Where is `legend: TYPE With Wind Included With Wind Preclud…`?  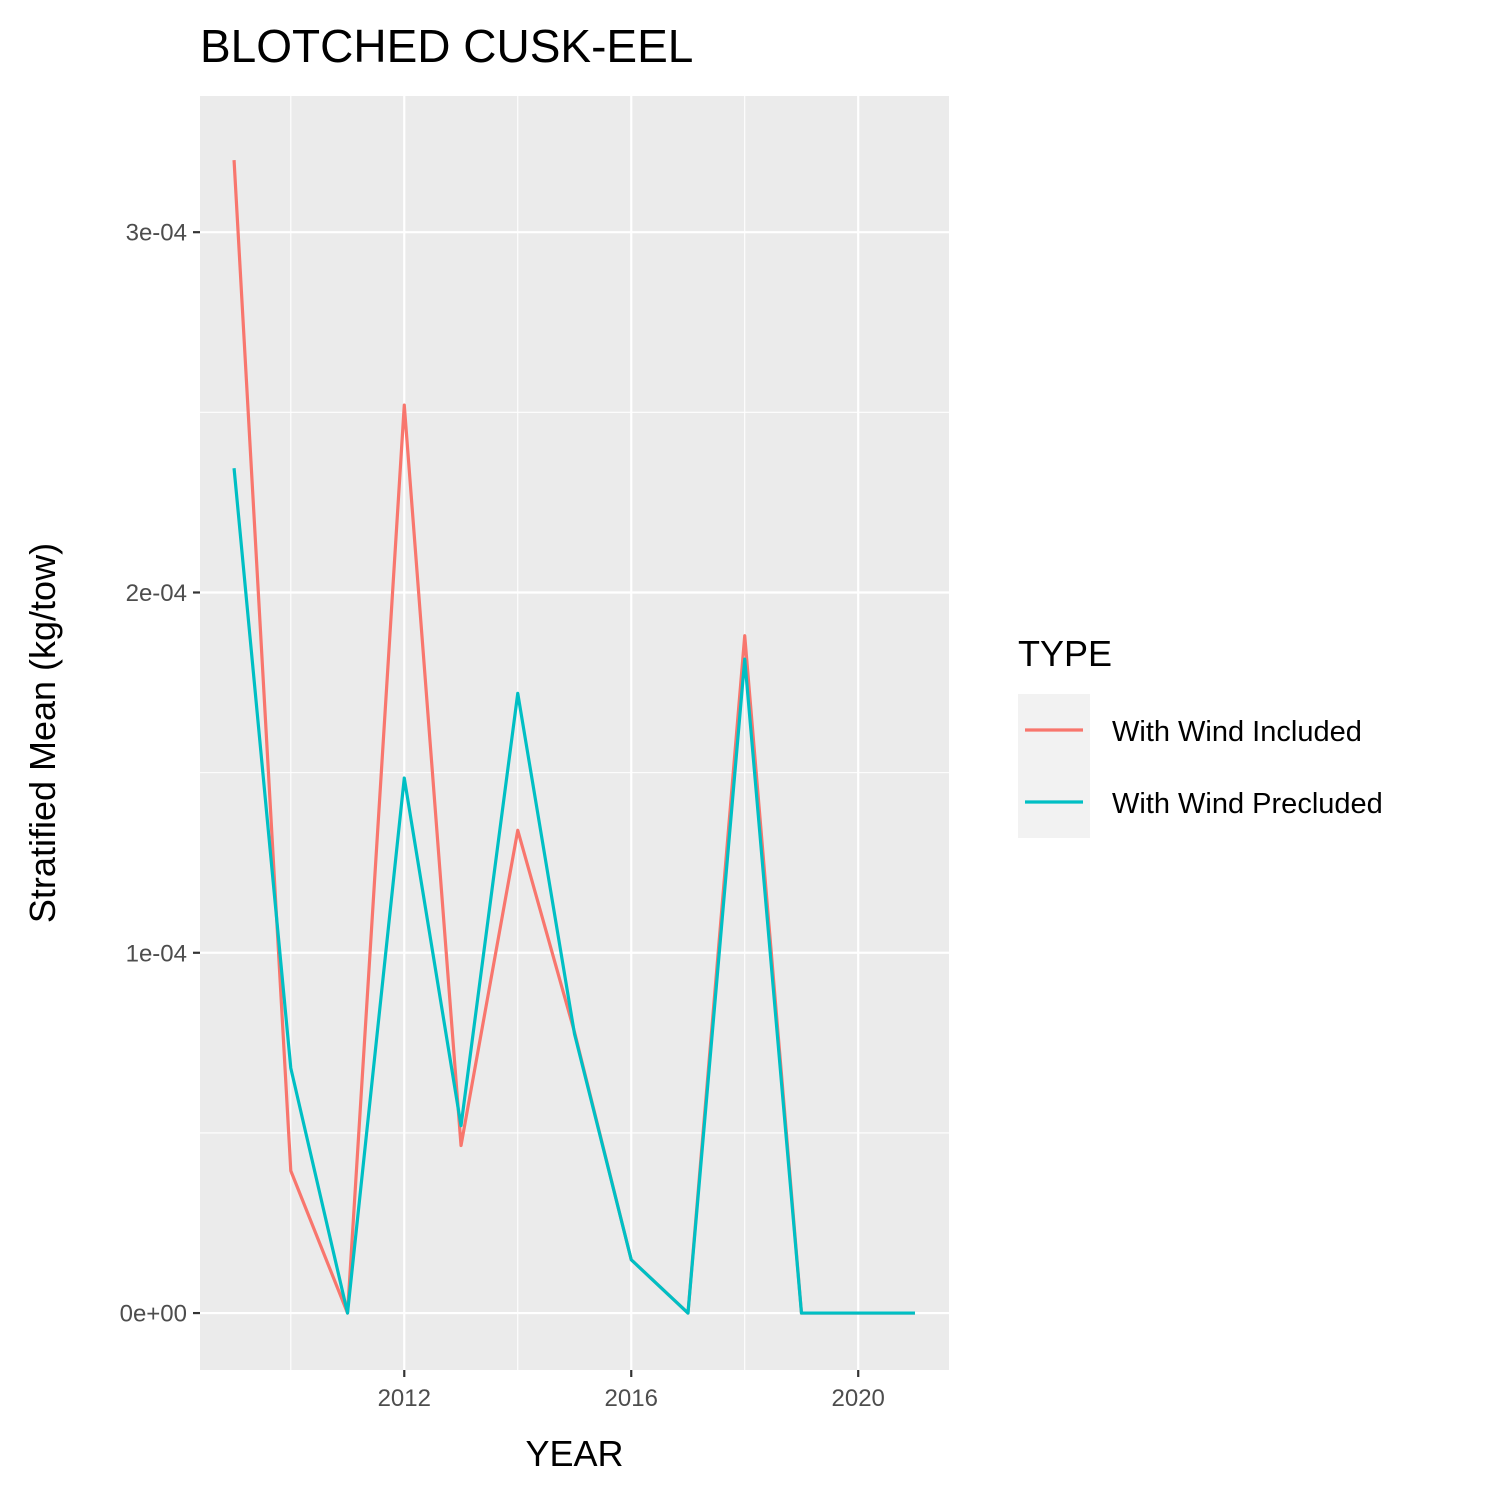
legend: TYPE With Wind Included With Wind Preclud… is located at coordinates (1200, 735).